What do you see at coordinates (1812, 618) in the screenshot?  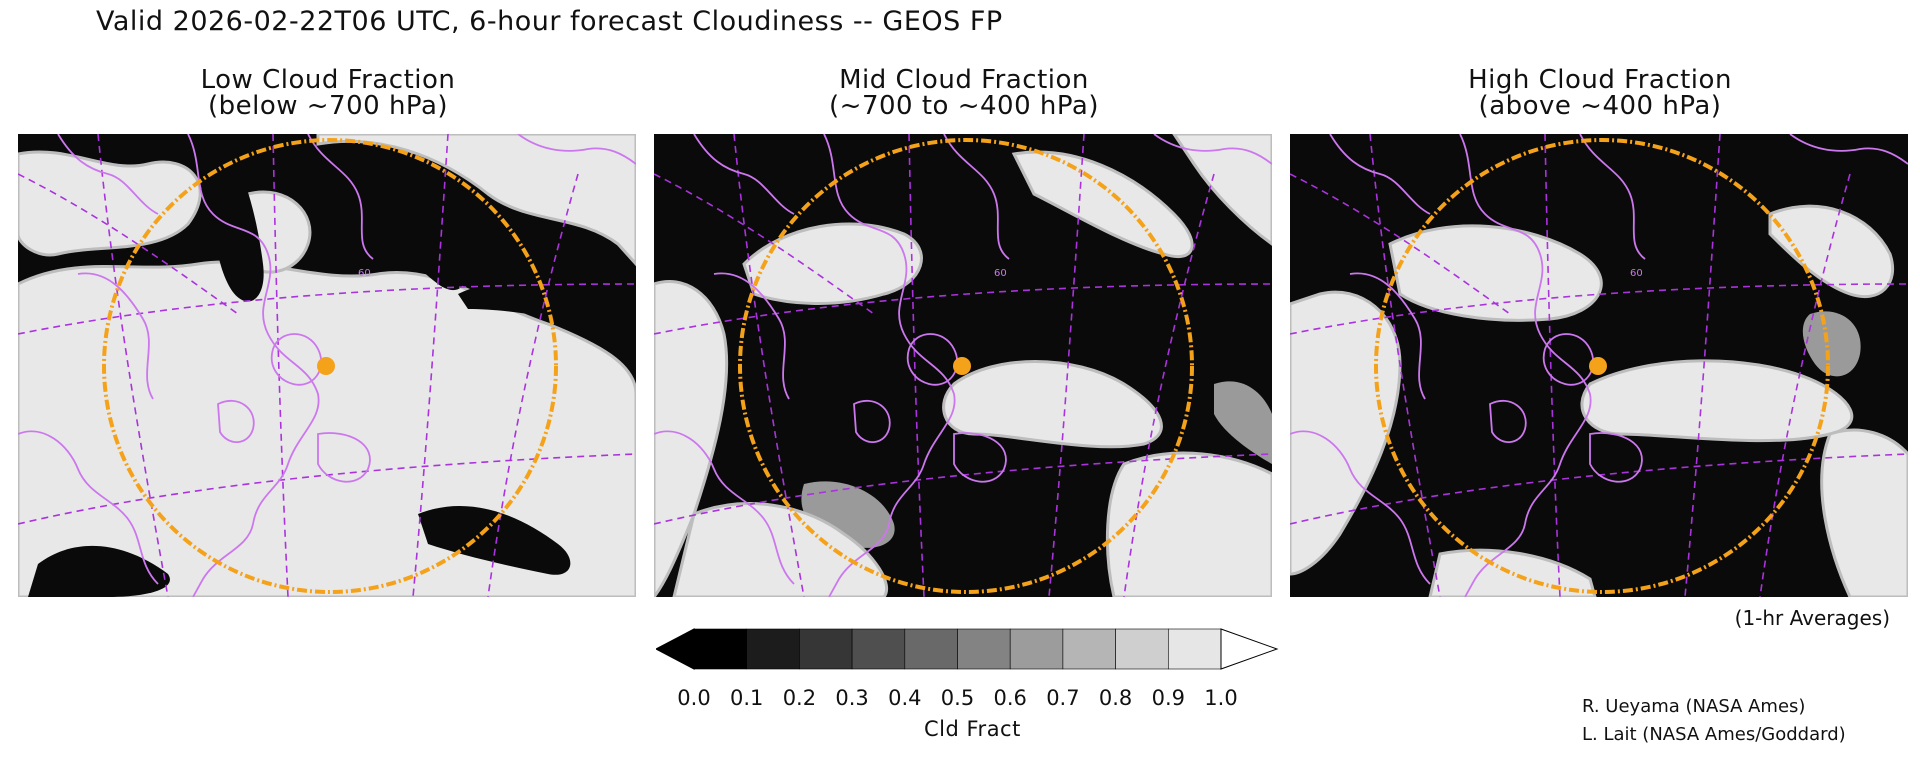 I see `averaging-note: (1-hr Averages)` at bounding box center [1812, 618].